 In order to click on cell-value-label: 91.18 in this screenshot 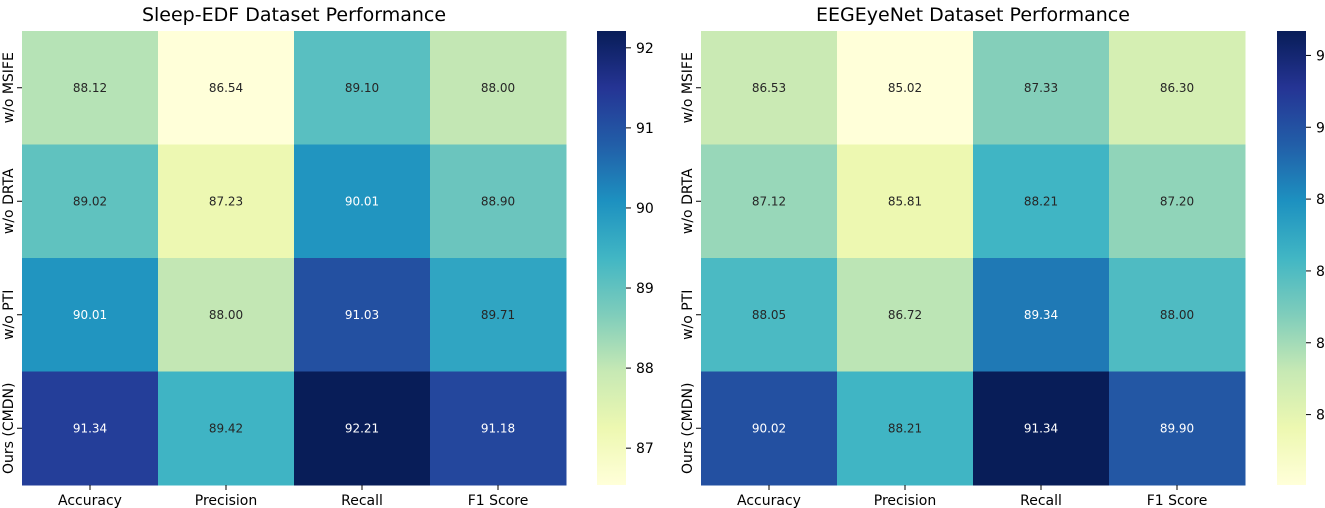, I will do `click(498, 428)`.